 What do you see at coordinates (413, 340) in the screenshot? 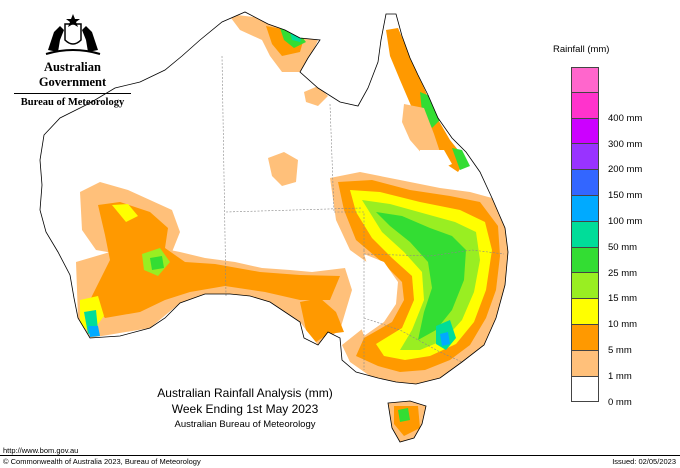
I see `border-nsw-vic` at bounding box center [413, 340].